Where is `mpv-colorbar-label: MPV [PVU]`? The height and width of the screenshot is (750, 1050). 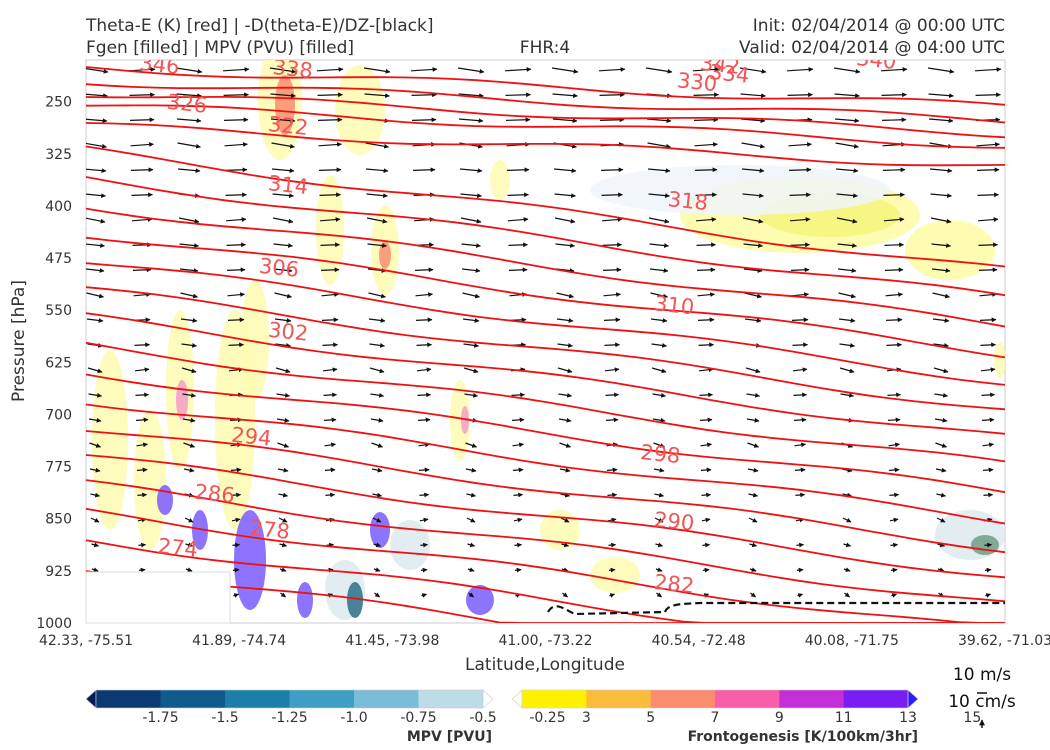 mpv-colorbar-label: MPV [PVU] is located at coordinates (449, 737).